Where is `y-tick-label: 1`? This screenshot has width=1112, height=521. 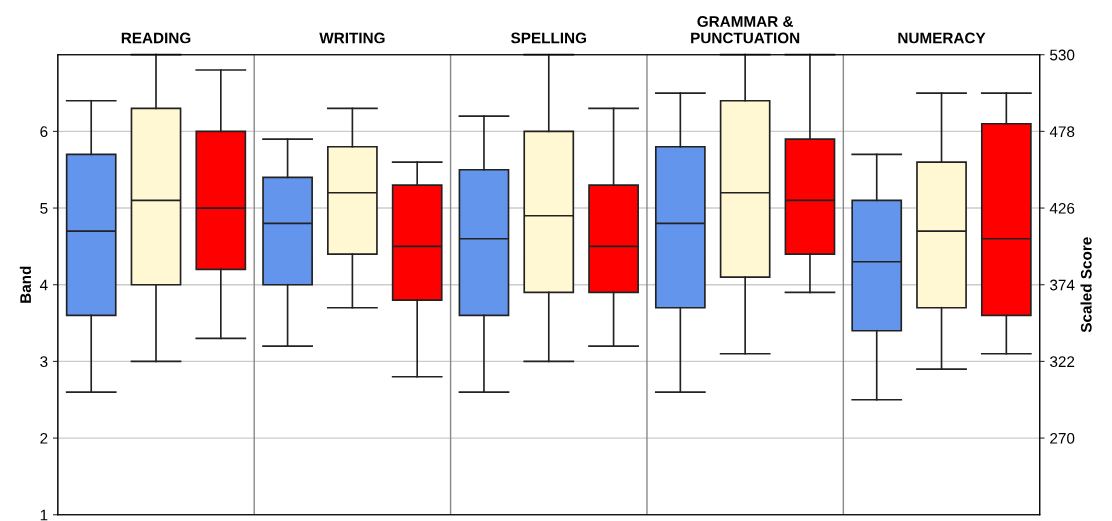
y-tick-label: 1 is located at coordinates (44, 515).